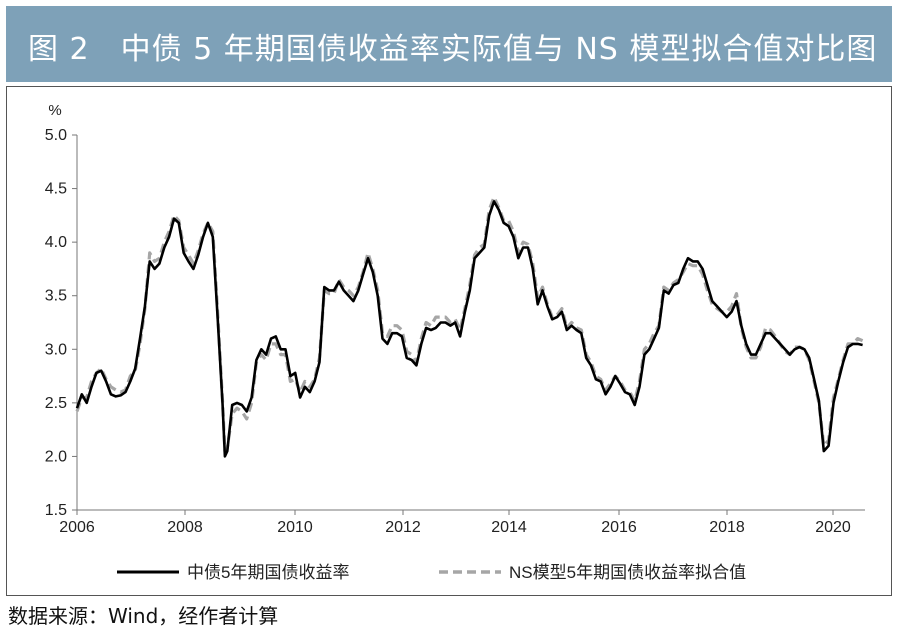 The height and width of the screenshot is (632, 901). What do you see at coordinates (509, 527) in the screenshot?
I see `x-tick-label: 2014` at bounding box center [509, 527].